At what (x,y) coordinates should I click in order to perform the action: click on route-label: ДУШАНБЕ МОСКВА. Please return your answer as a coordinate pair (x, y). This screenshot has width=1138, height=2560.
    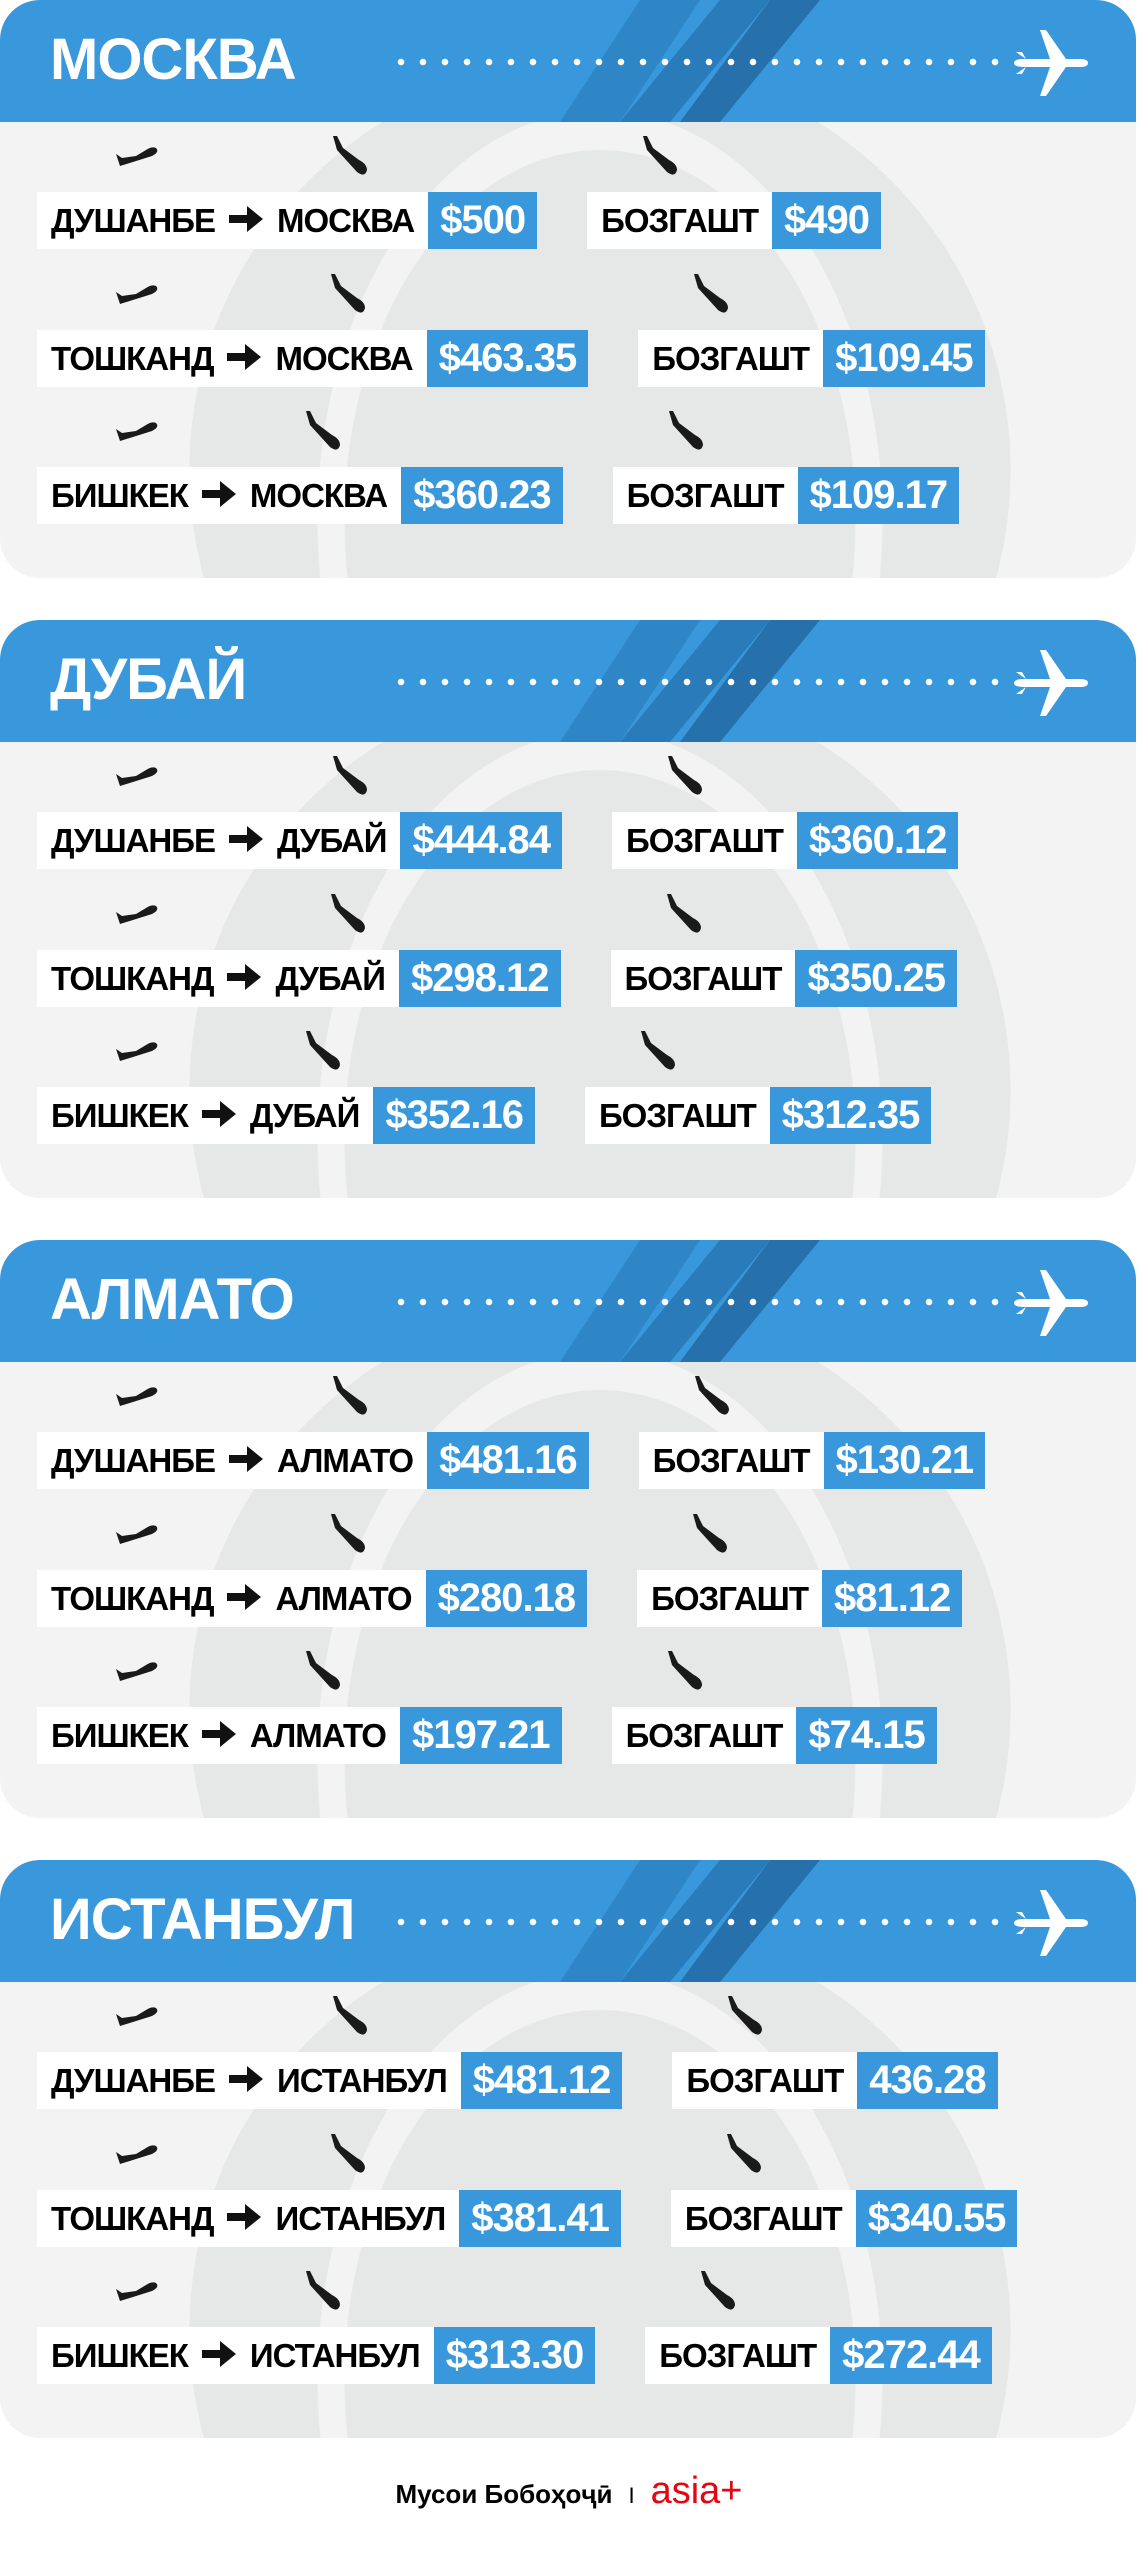
    Looking at the image, I should click on (233, 220).